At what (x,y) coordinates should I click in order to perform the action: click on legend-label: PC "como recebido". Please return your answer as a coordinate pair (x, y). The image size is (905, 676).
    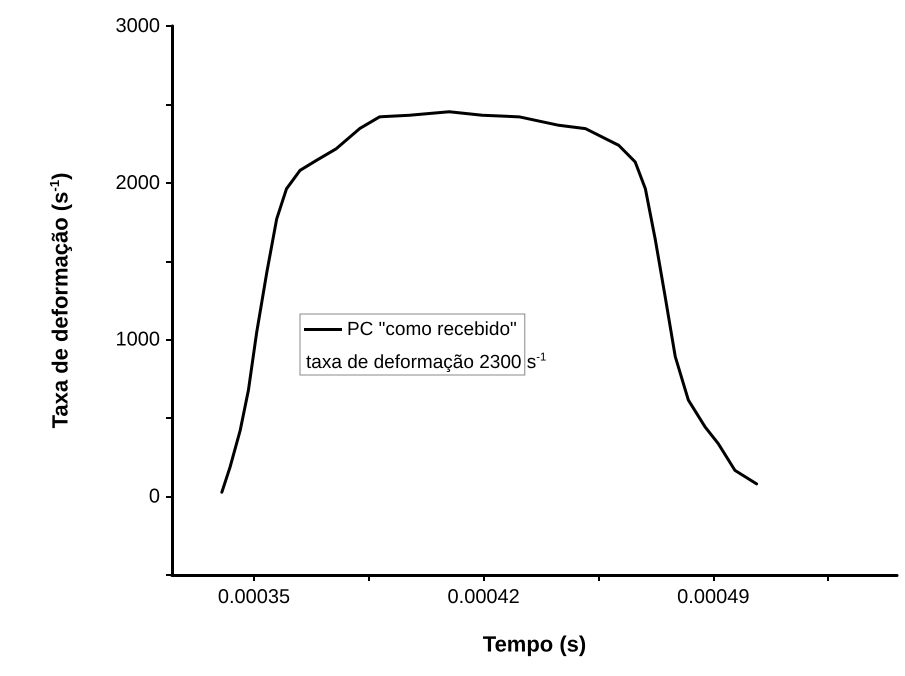
    Looking at the image, I should click on (432, 329).